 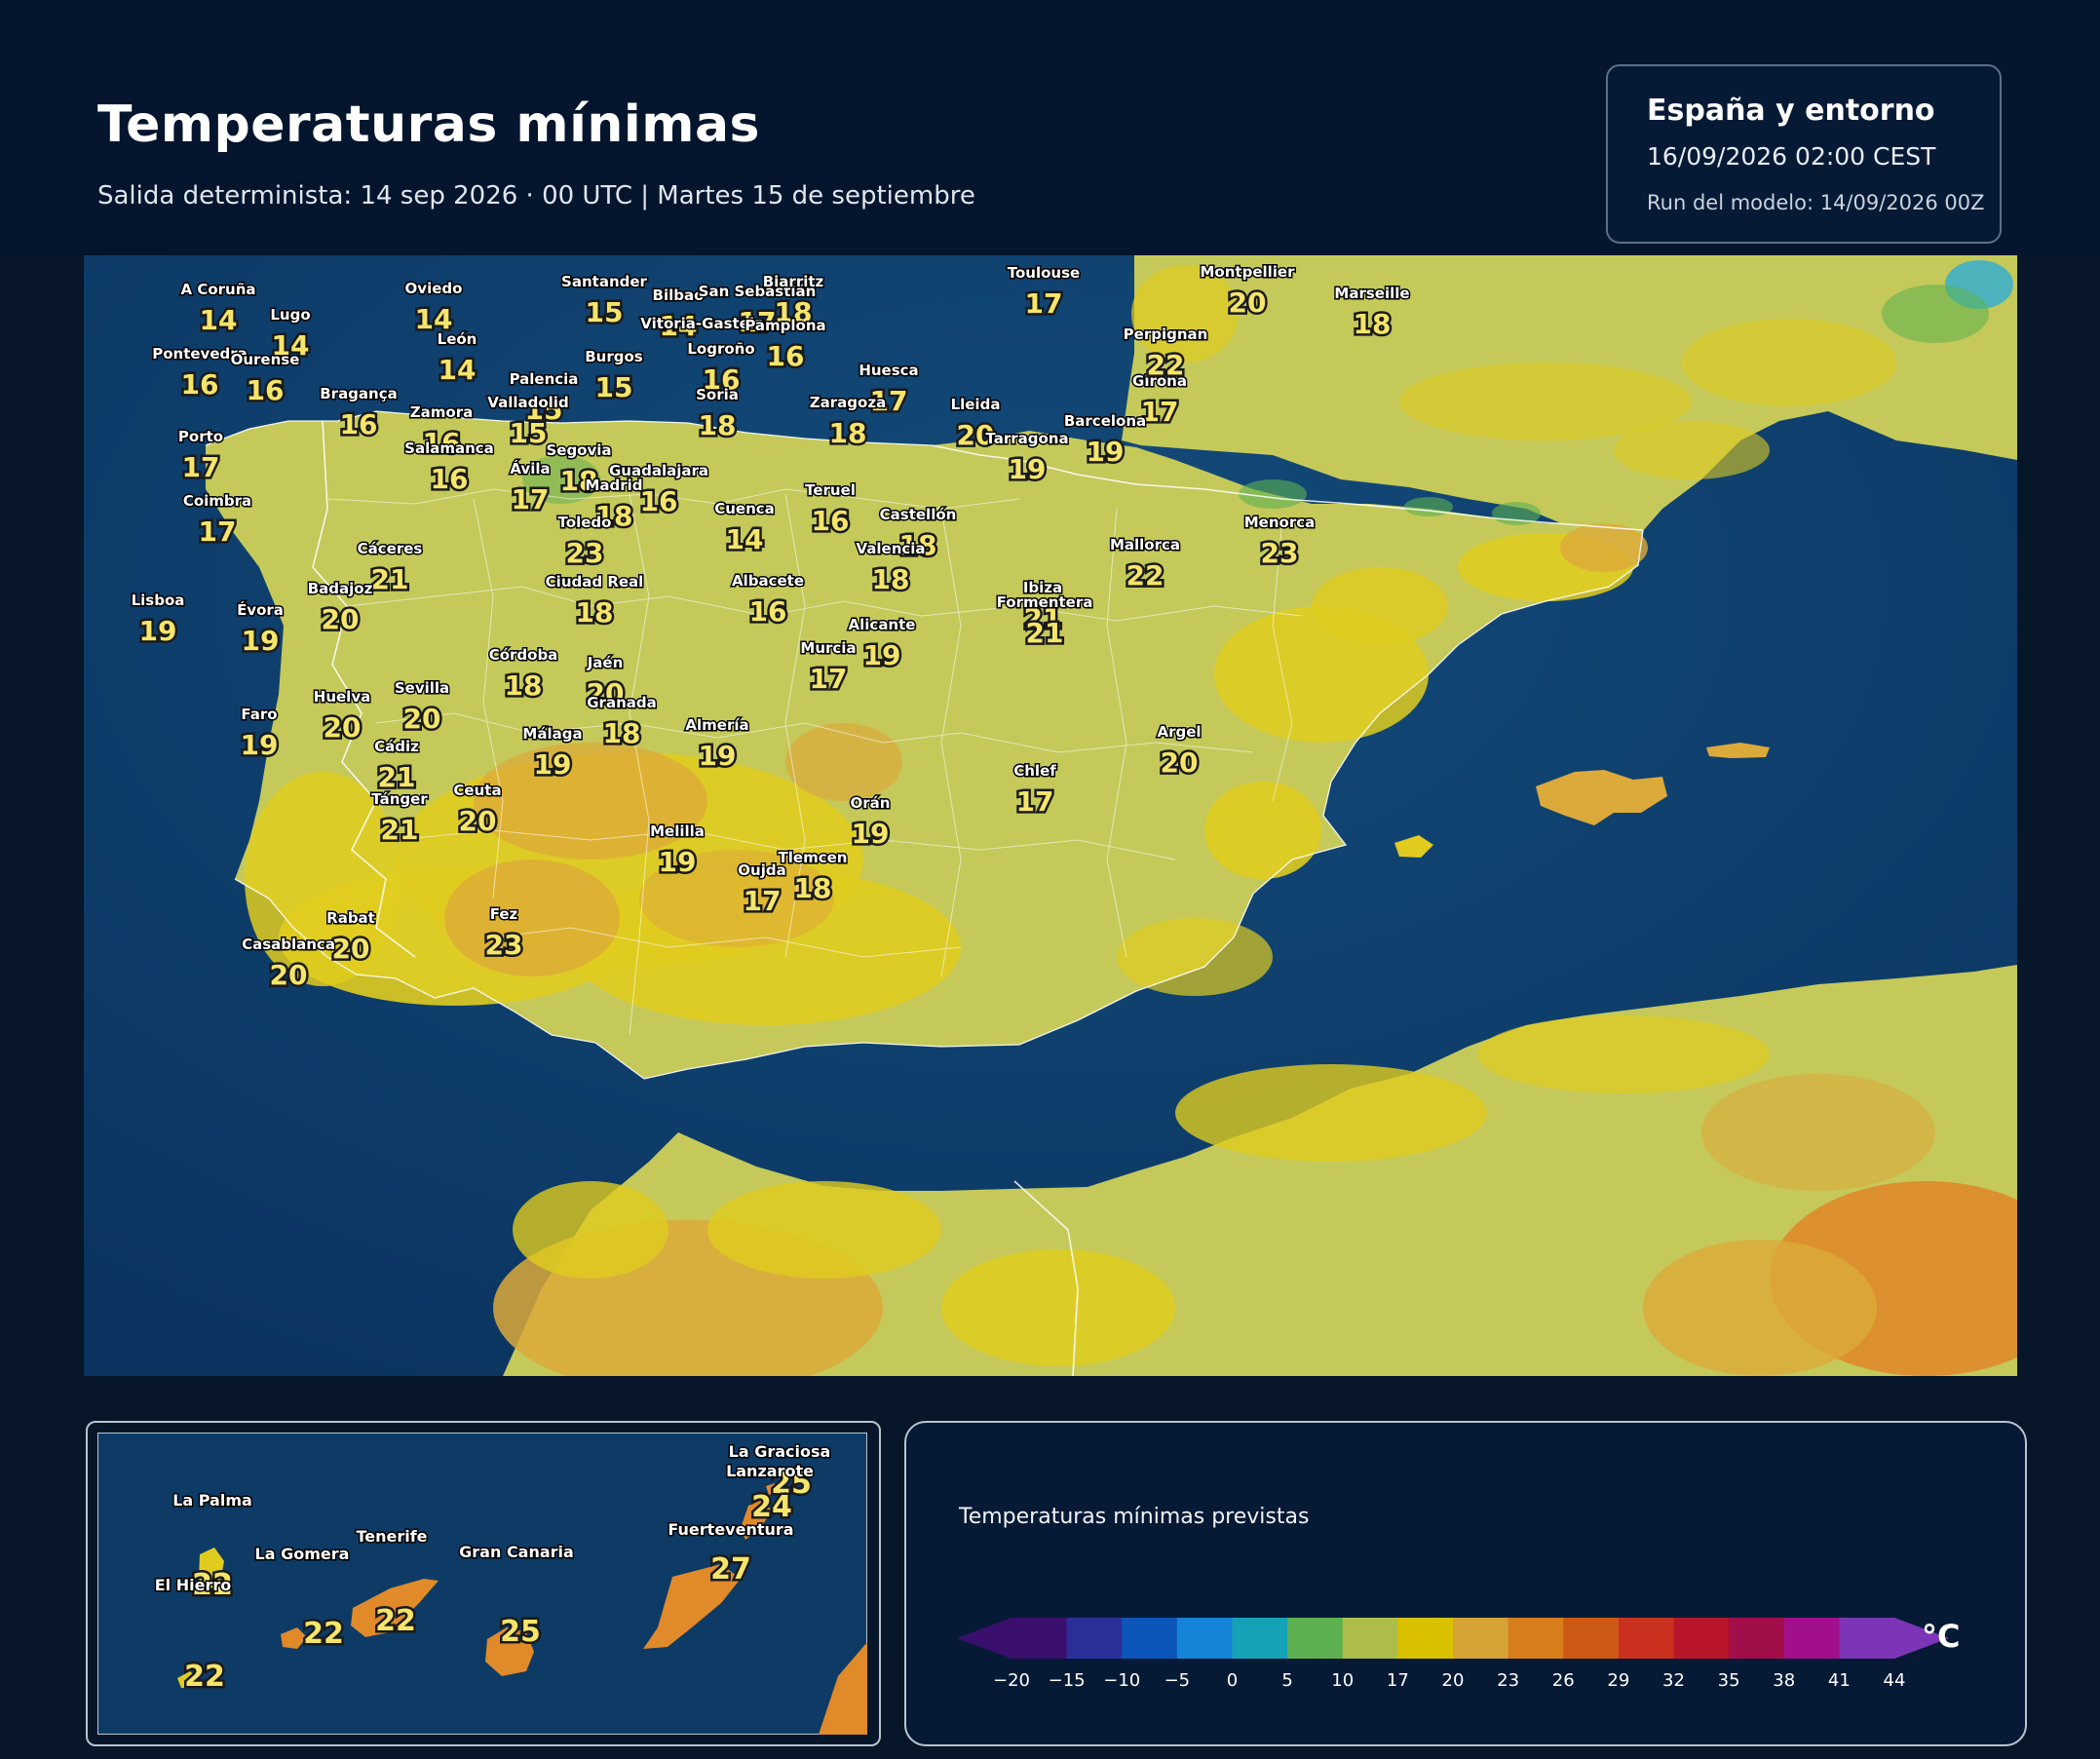 I want to click on land-mallorca, so click(x=1601, y=798).